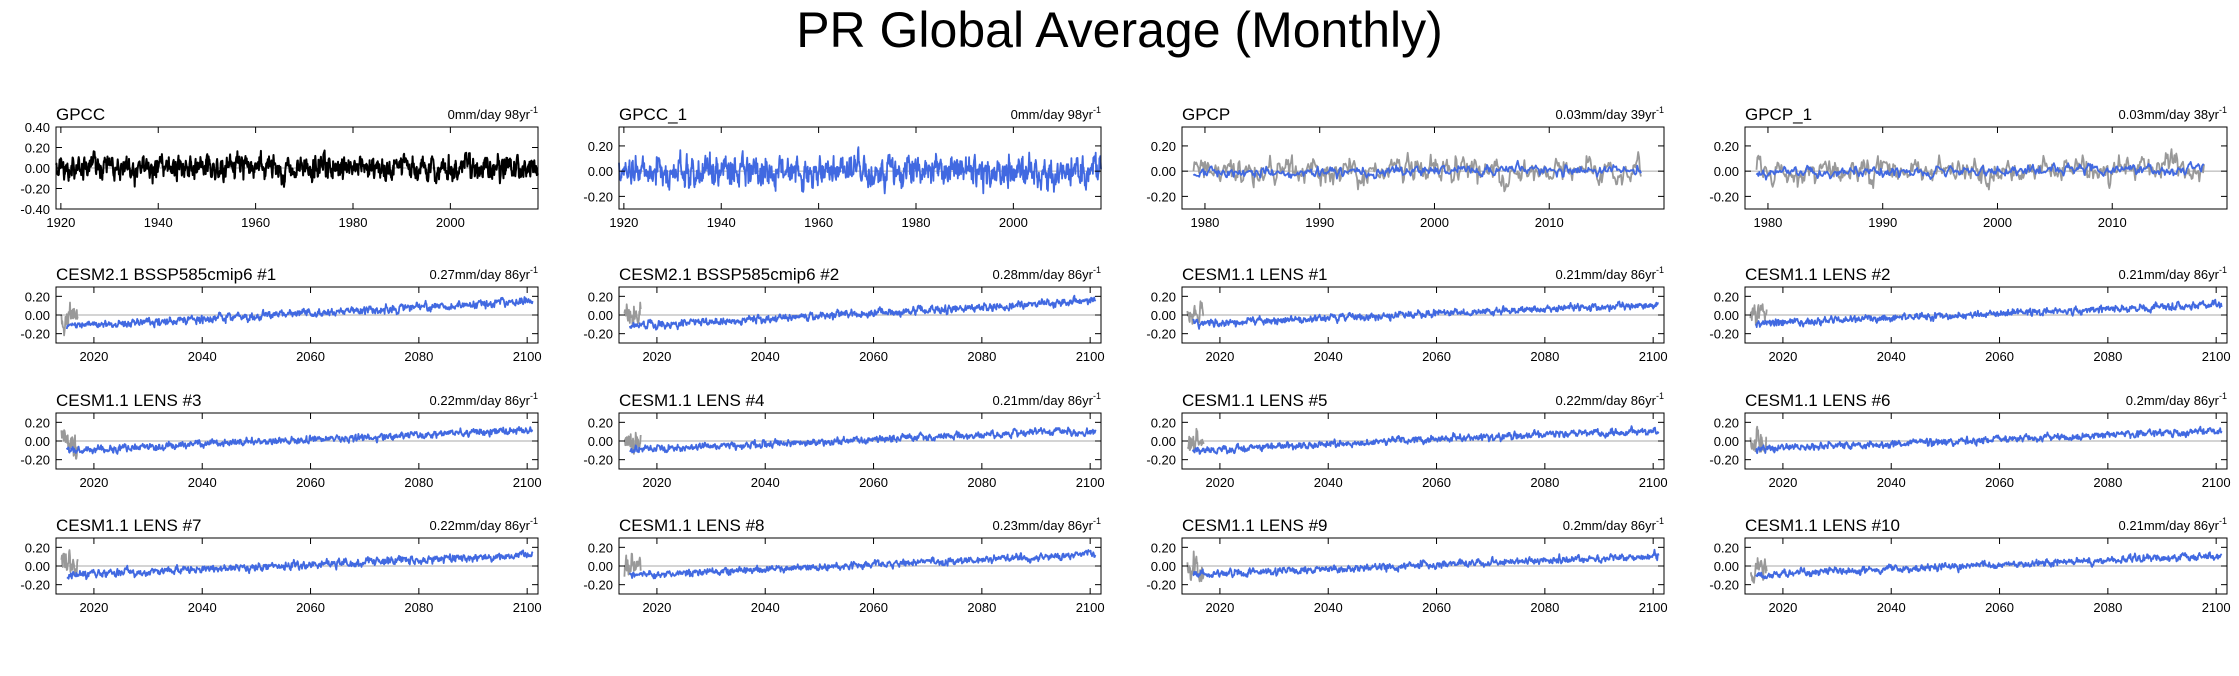 The image size is (2239, 676). What do you see at coordinates (1613, 524) in the screenshot?
I see `trend-label: 0.2mm/day 86yr-1` at bounding box center [1613, 524].